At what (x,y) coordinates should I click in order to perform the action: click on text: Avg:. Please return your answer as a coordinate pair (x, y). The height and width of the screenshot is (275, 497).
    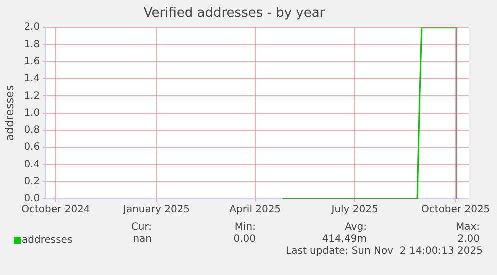
    Looking at the image, I should click on (356, 227).